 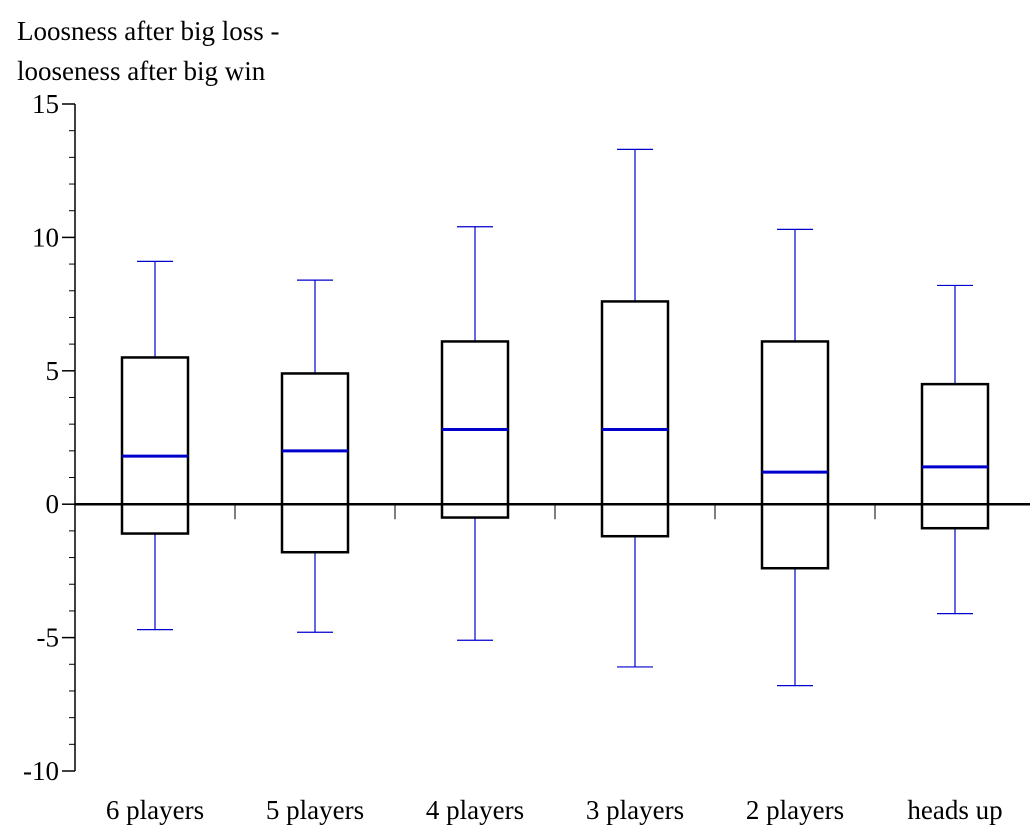 I want to click on x-tick-label: 6 players, so click(x=155, y=810).